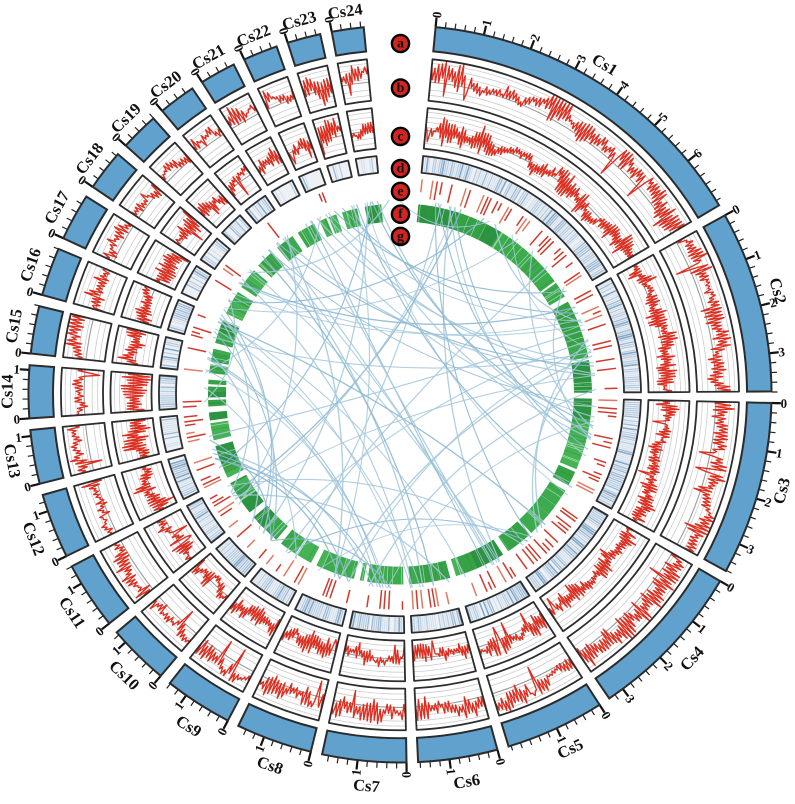 This screenshot has width=795, height=804. Describe the element at coordinates (466, 781) in the screenshot. I see `svg-text: Cs6` at that location.